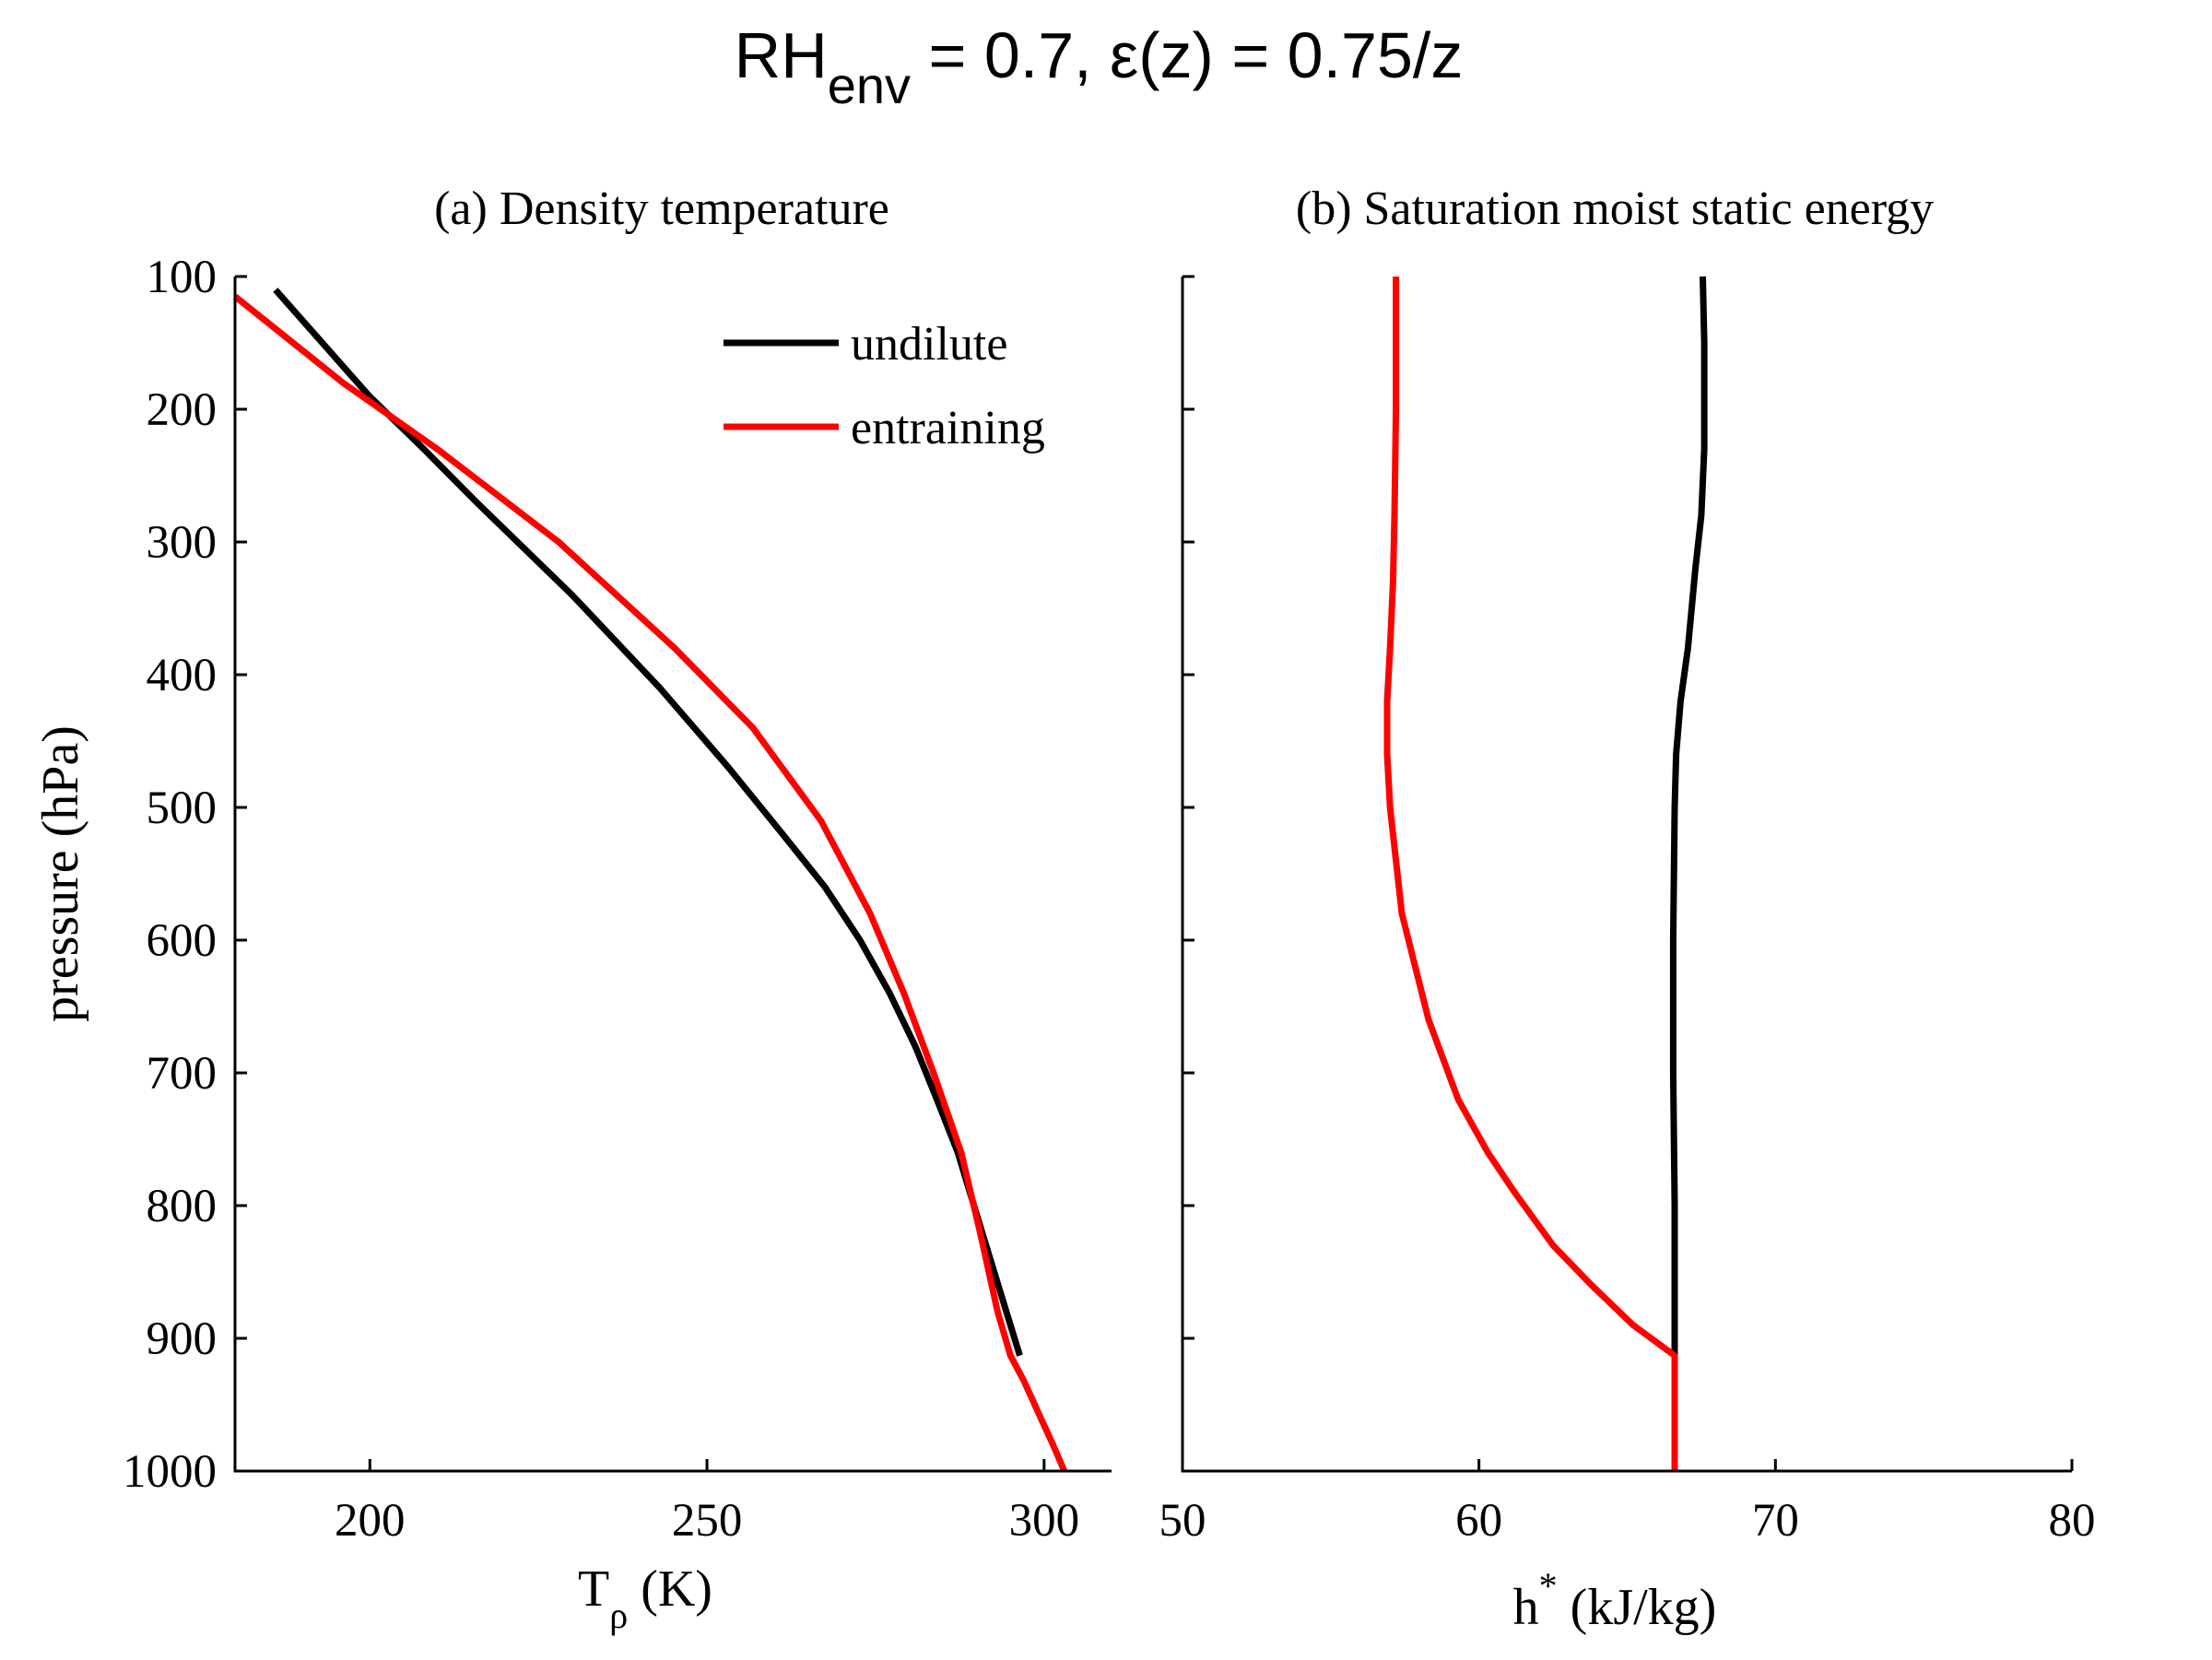  What do you see at coordinates (60, 873) in the screenshot?
I see `panel-a-ylabel: pressure (hPa)` at bounding box center [60, 873].